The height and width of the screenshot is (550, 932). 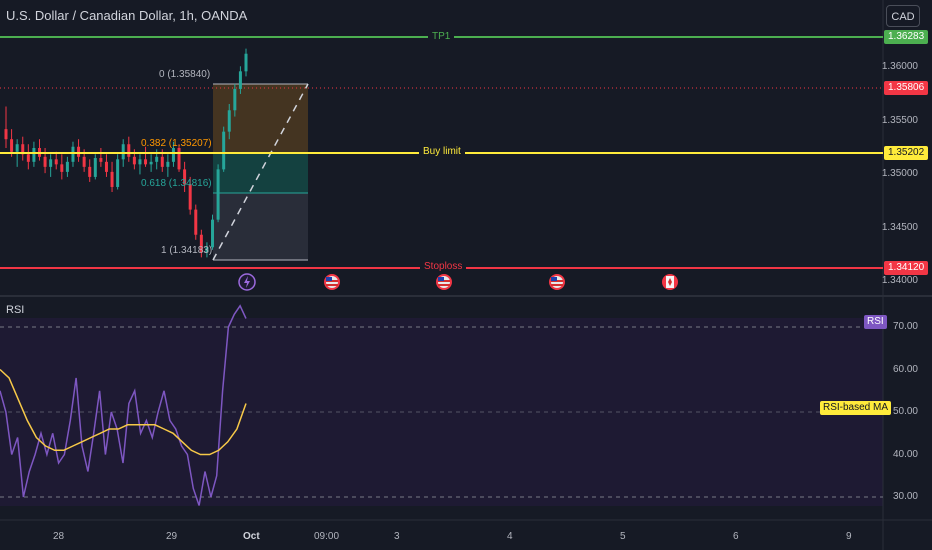 What do you see at coordinates (899, 280) in the screenshot?
I see `price-tick: 1.34000` at bounding box center [899, 280].